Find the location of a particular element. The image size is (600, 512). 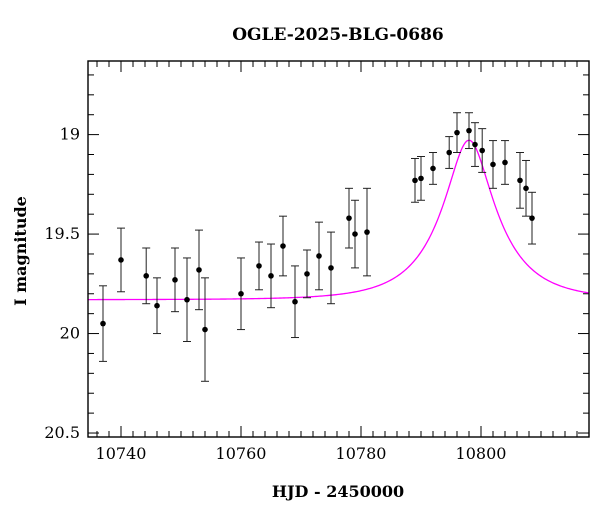

y-tick-label: 19.5 is located at coordinates (62, 233).